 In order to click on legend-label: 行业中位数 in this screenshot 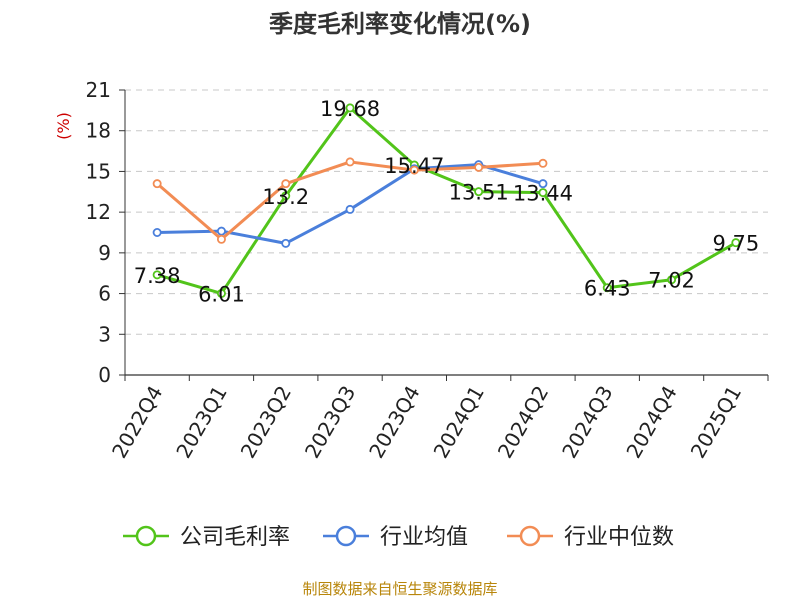, I will do `click(619, 537)`.